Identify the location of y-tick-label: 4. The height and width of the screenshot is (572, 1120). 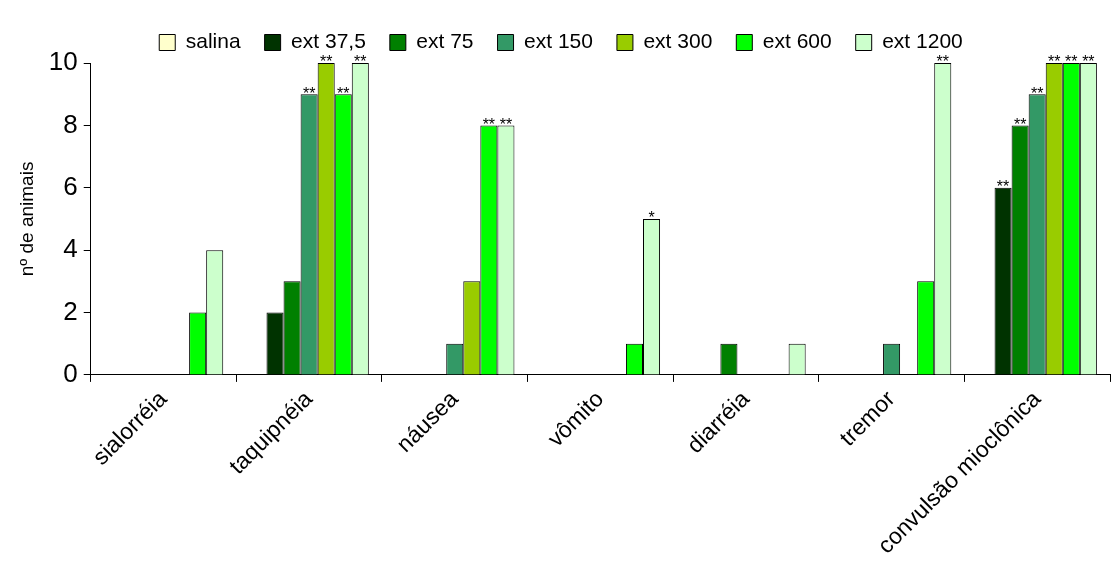
(70, 248).